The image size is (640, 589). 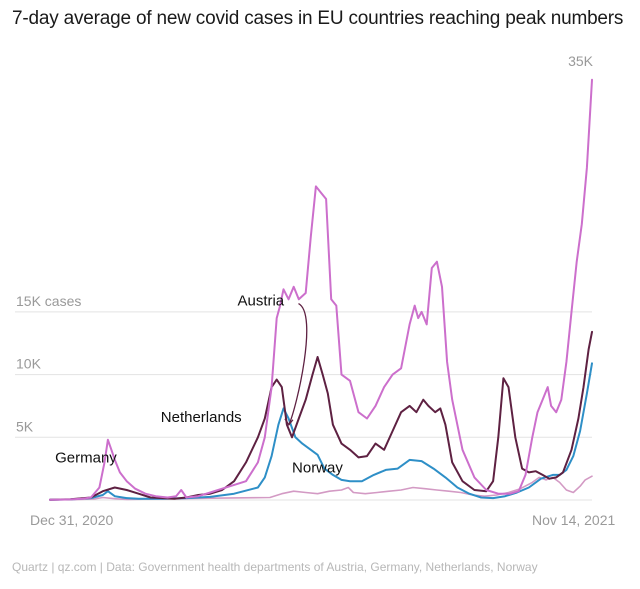 What do you see at coordinates (289, 422) in the screenshot?
I see `annotation-arrow-head` at bounding box center [289, 422].